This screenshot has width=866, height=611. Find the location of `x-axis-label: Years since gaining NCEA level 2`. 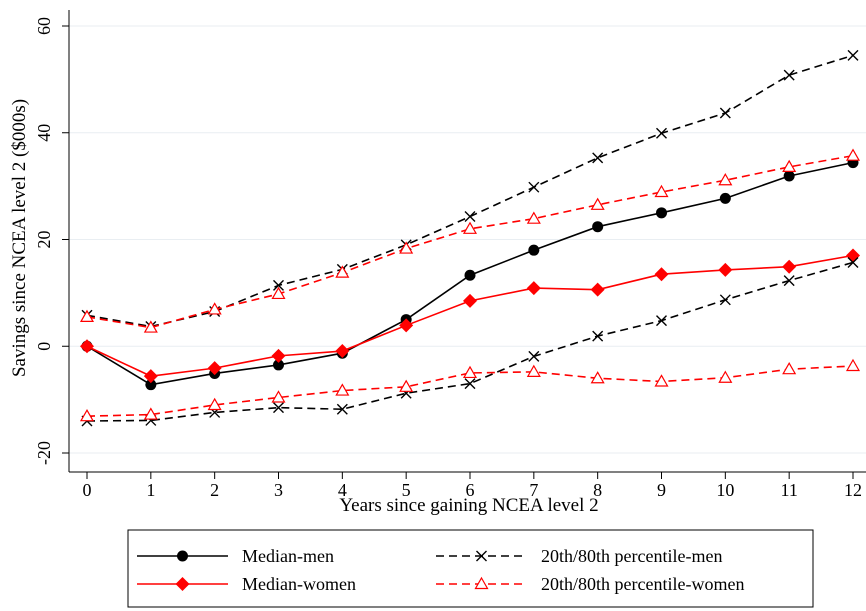

x-axis-label: Years since gaining NCEA level 2 is located at coordinates (468, 505).